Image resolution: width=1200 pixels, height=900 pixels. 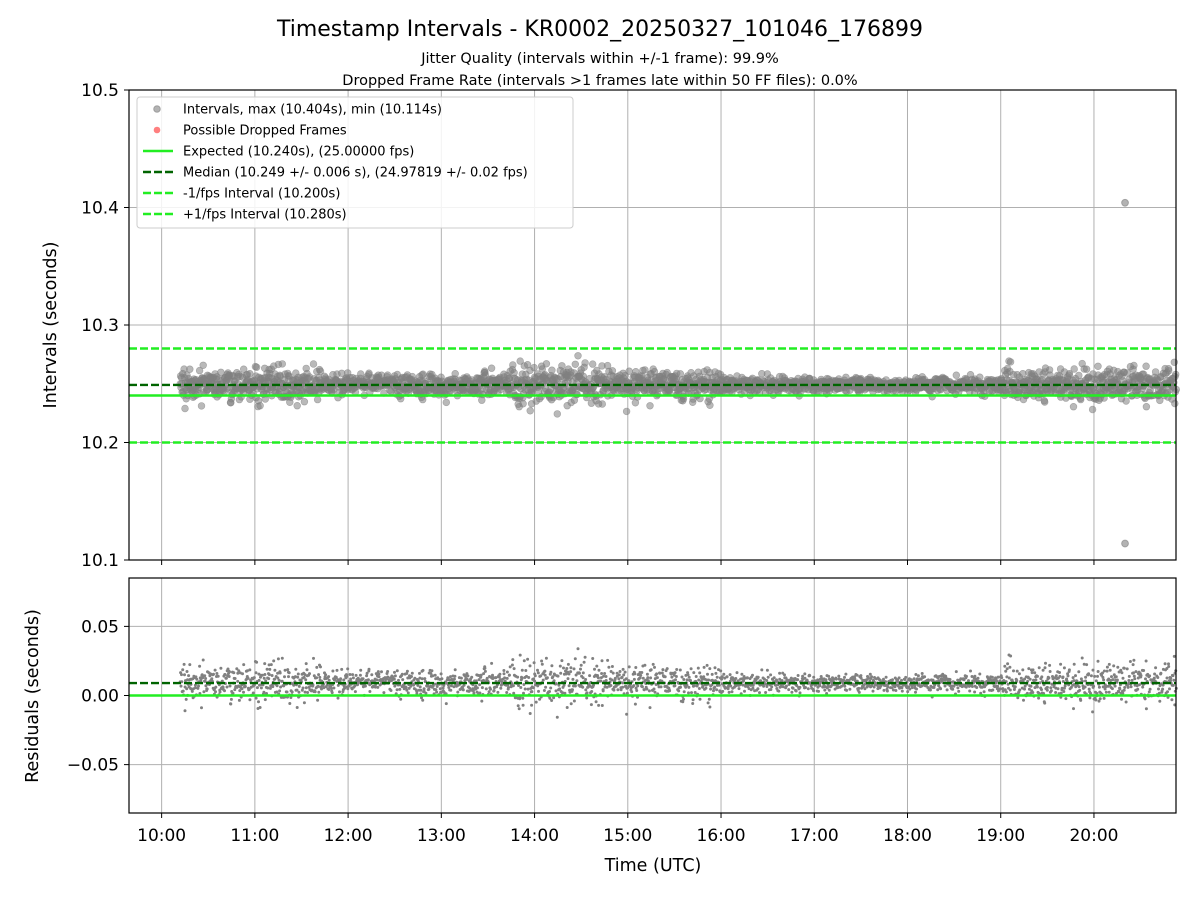 I want to click on min-interval-point, so click(x=1125, y=543).